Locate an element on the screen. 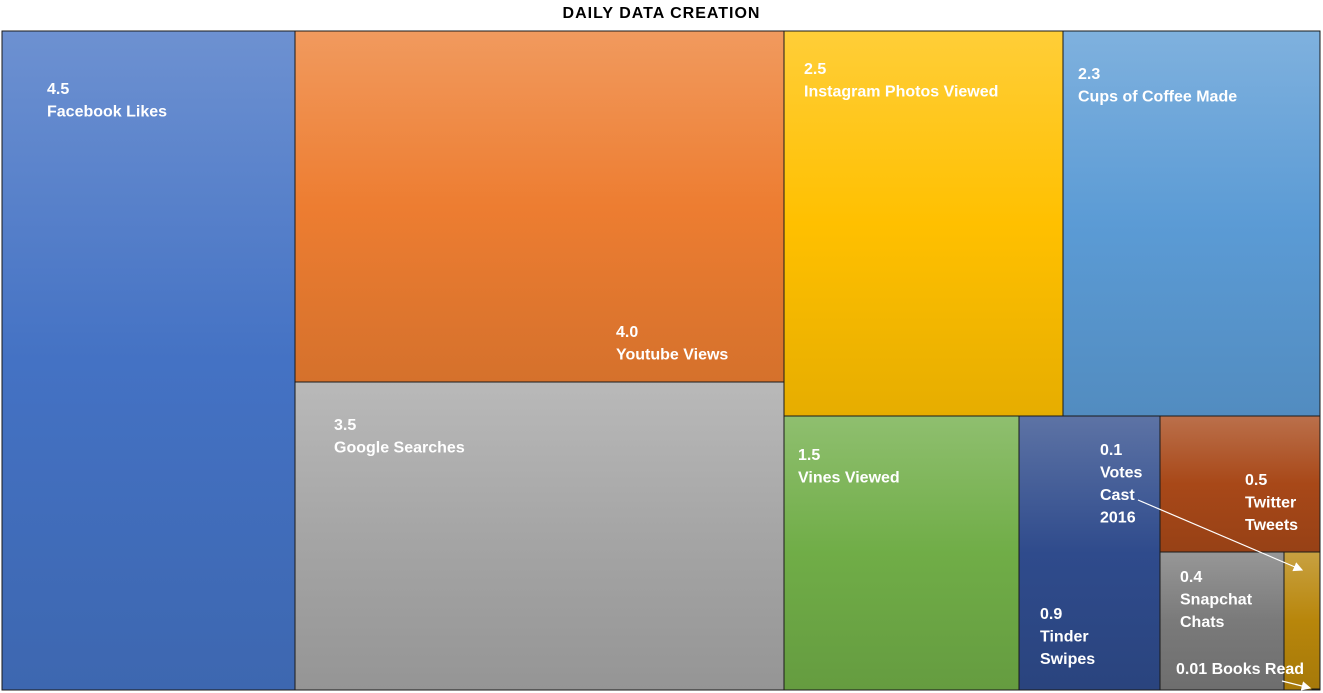 The image size is (1323, 693). books-leader-arrow is located at coordinates (1296, 685).